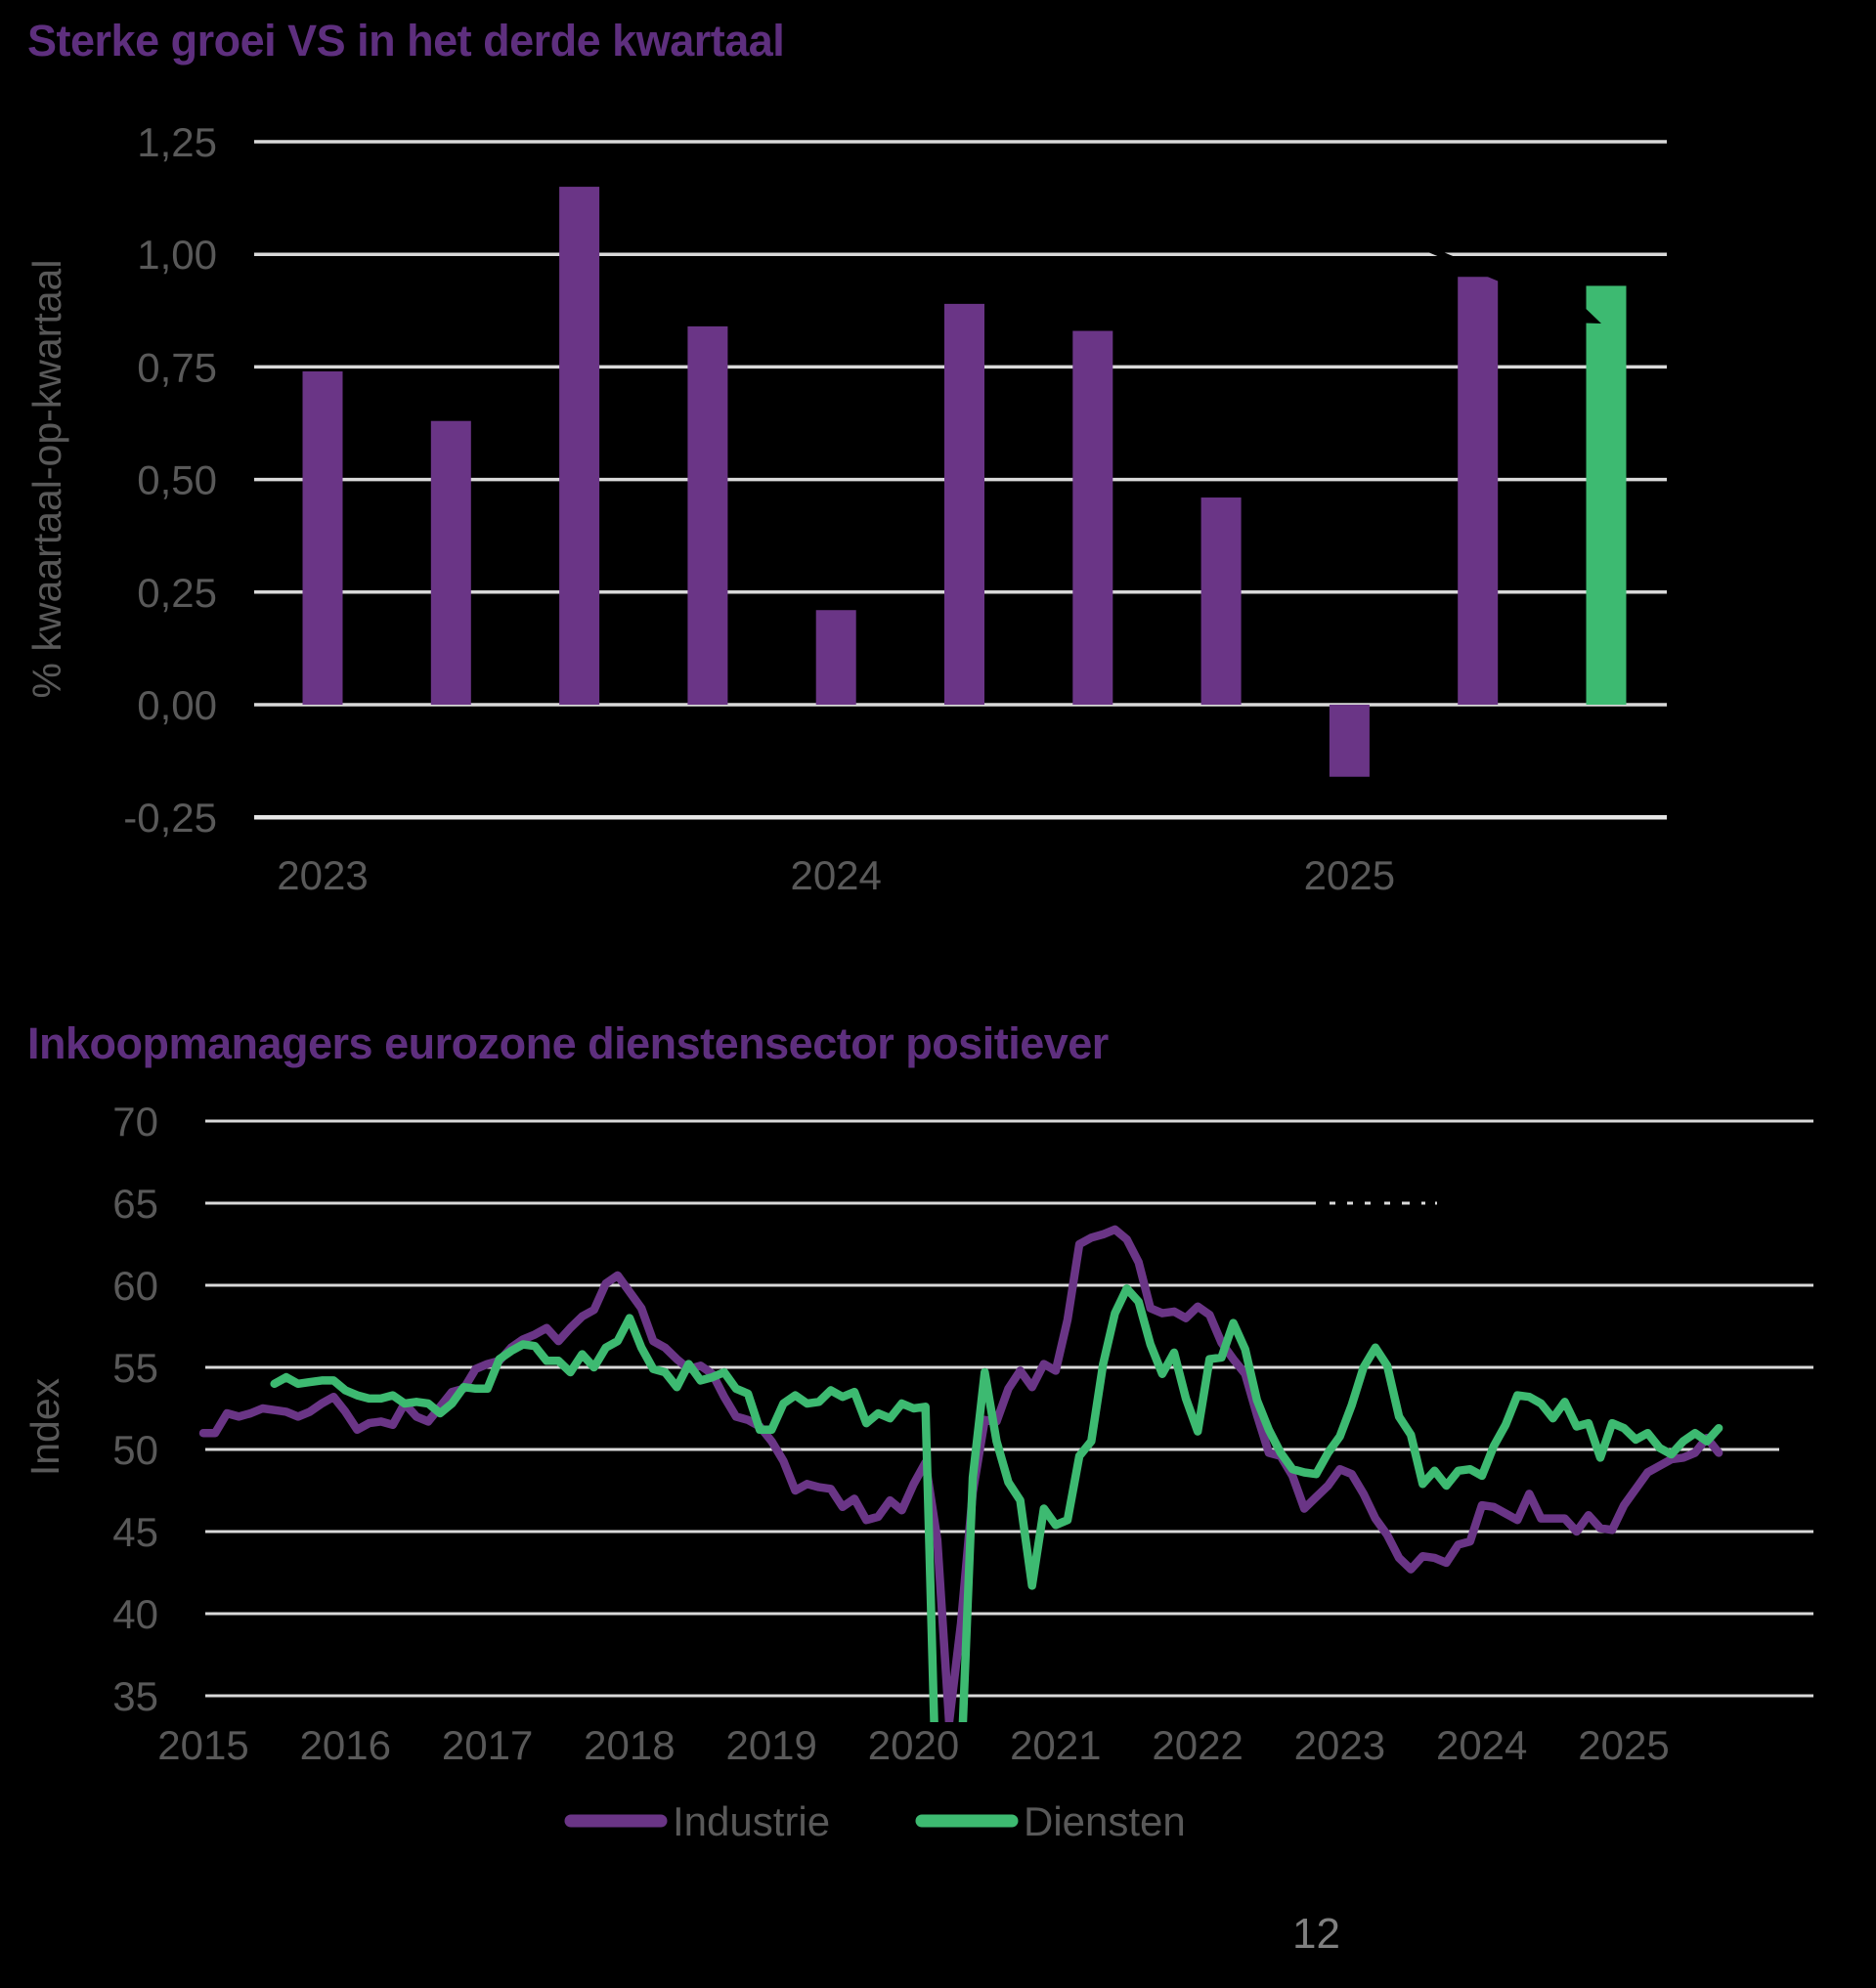 The height and width of the screenshot is (1988, 1876). Describe the element at coordinates (135, 1368) in the screenshot. I see `y-tick-label: 55` at that location.